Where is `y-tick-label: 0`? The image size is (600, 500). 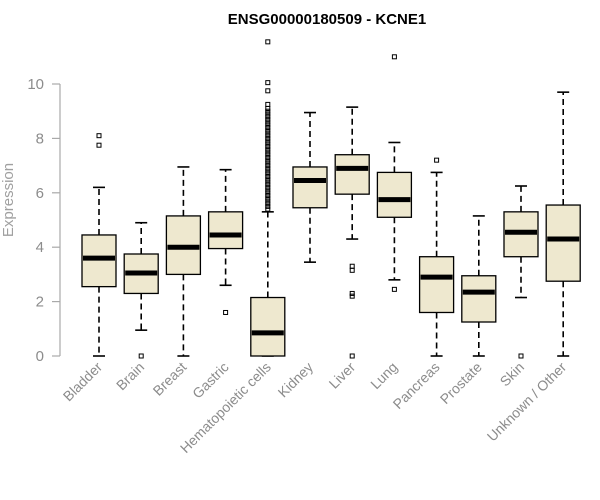
y-tick-label: 0 is located at coordinates (40, 356).